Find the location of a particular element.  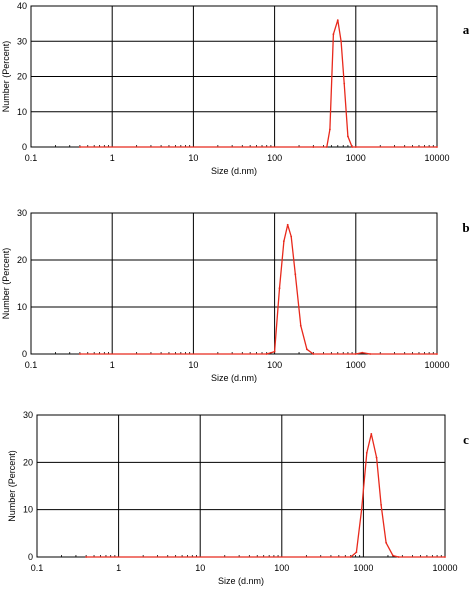

panel-label: c is located at coordinates (466, 439).